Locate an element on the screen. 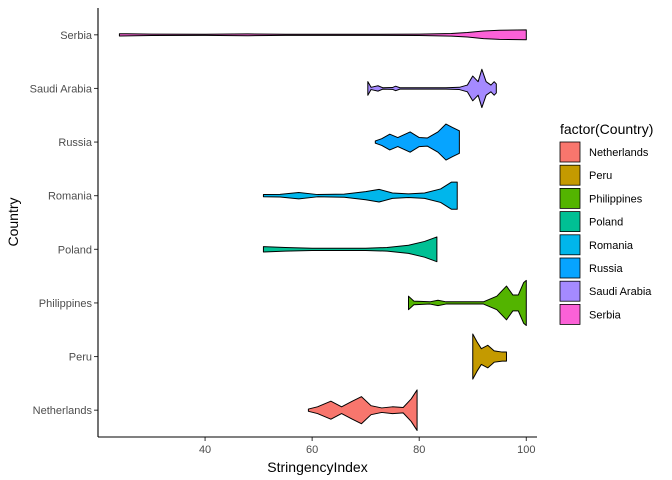  violin-romania is located at coordinates (360, 195).